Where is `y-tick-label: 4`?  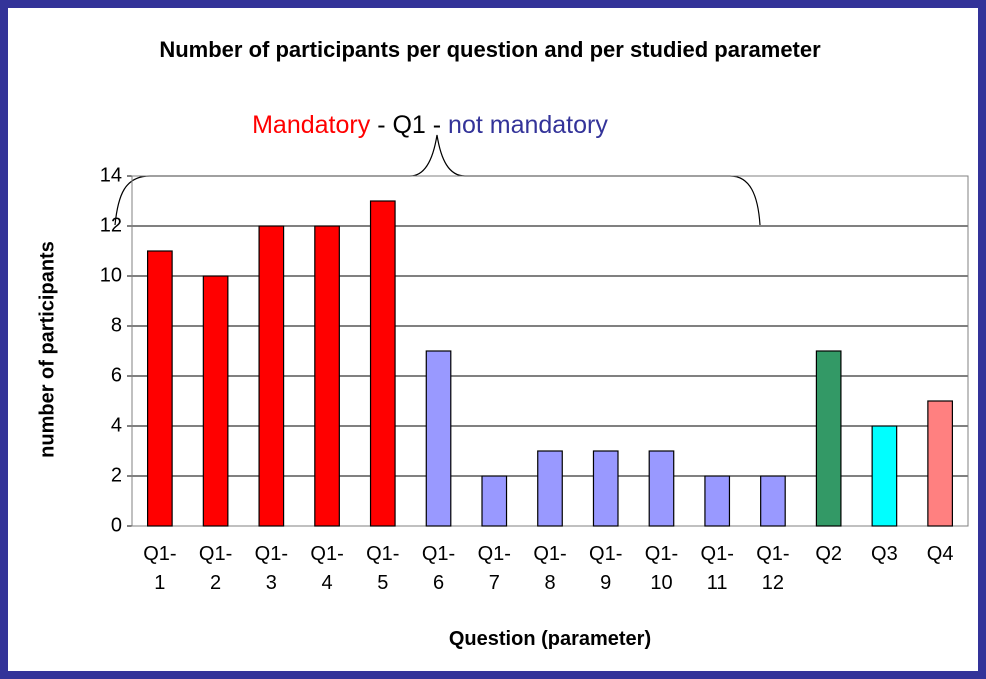 y-tick-label: 4 is located at coordinates (116, 425).